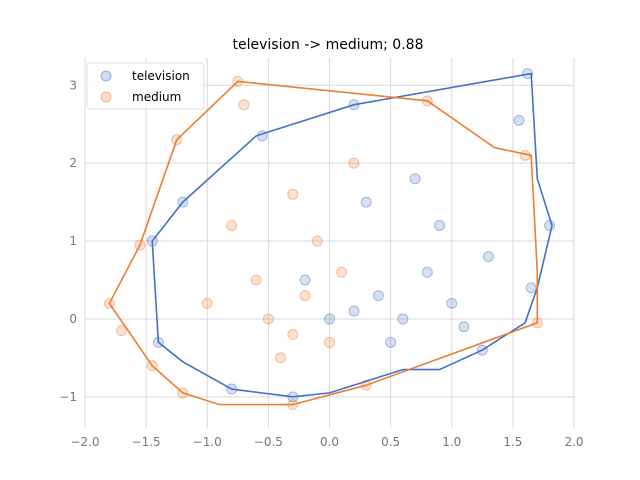  What do you see at coordinates (161, 76) in the screenshot?
I see `legend-label-television: television` at bounding box center [161, 76].